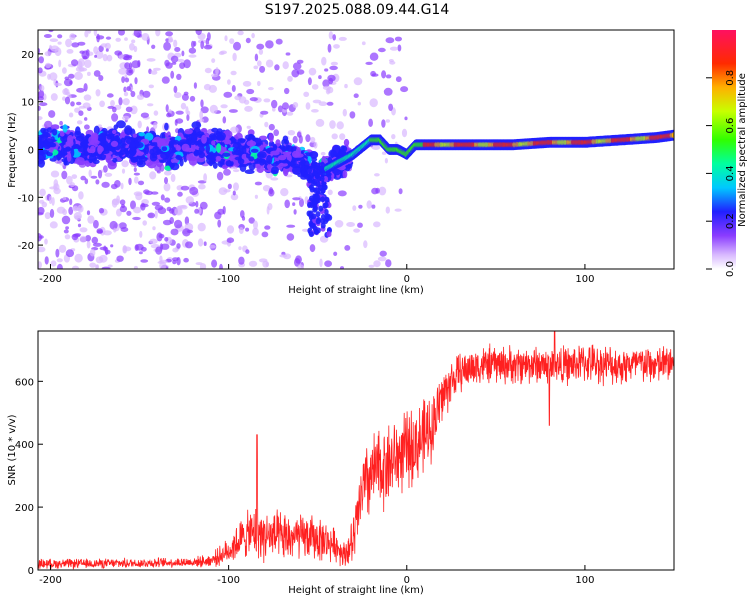 The width and height of the screenshot is (750, 600). What do you see at coordinates (357, 10) in the screenshot?
I see `chart-title: S197.2025.088.09.44.G14` at bounding box center [357, 10].